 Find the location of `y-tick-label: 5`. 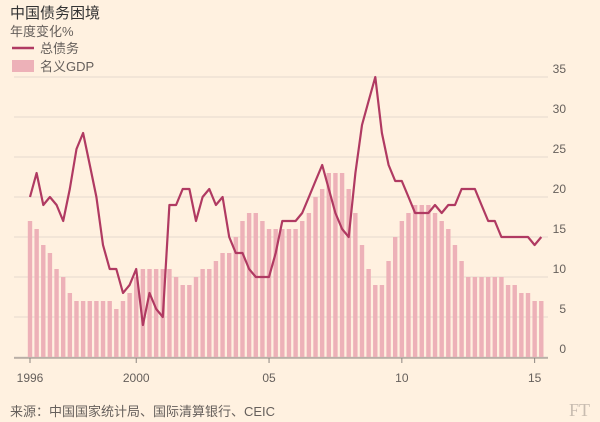

y-tick-label: 5 is located at coordinates (562, 309).